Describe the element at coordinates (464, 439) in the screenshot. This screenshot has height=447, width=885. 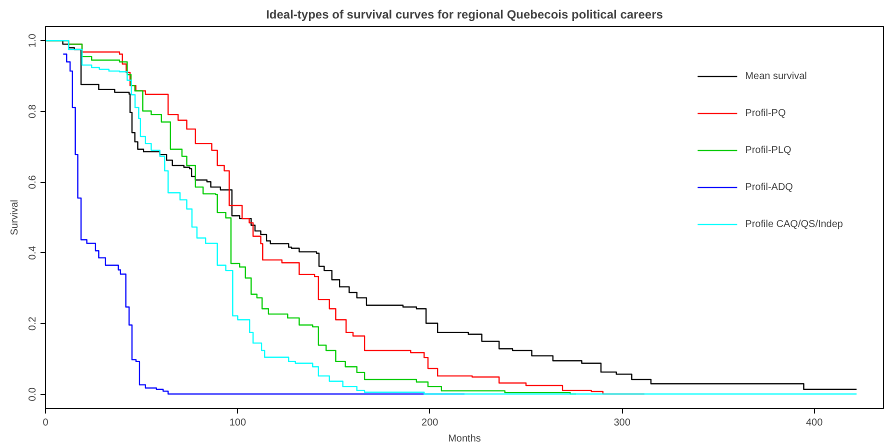
I see `x-axis-title: Months` at that location.